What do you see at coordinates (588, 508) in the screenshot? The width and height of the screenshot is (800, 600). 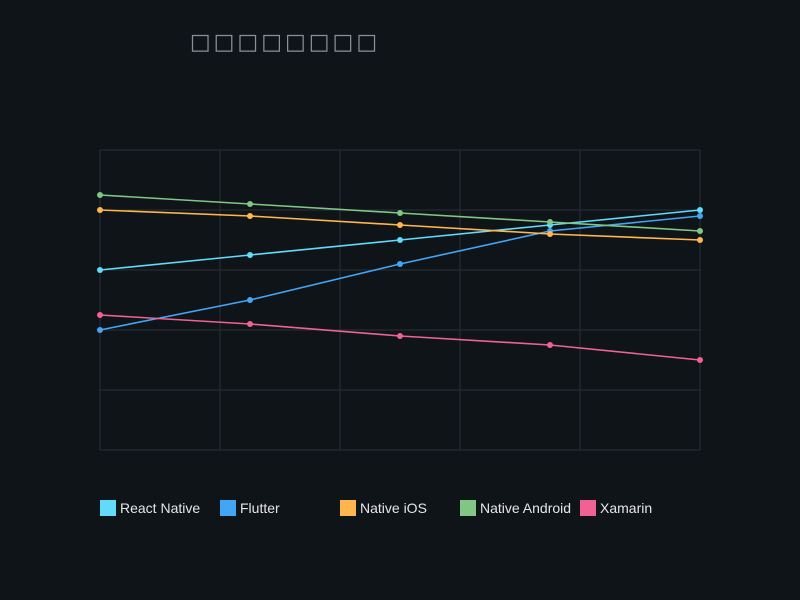 I see `legend-swatch-xamarin` at bounding box center [588, 508].